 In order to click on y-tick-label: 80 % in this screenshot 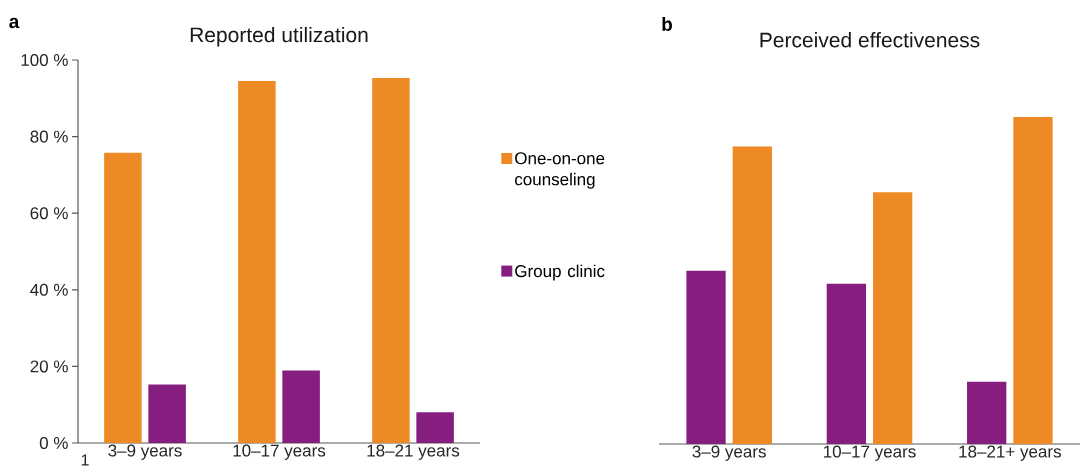, I will do `click(49, 136)`.